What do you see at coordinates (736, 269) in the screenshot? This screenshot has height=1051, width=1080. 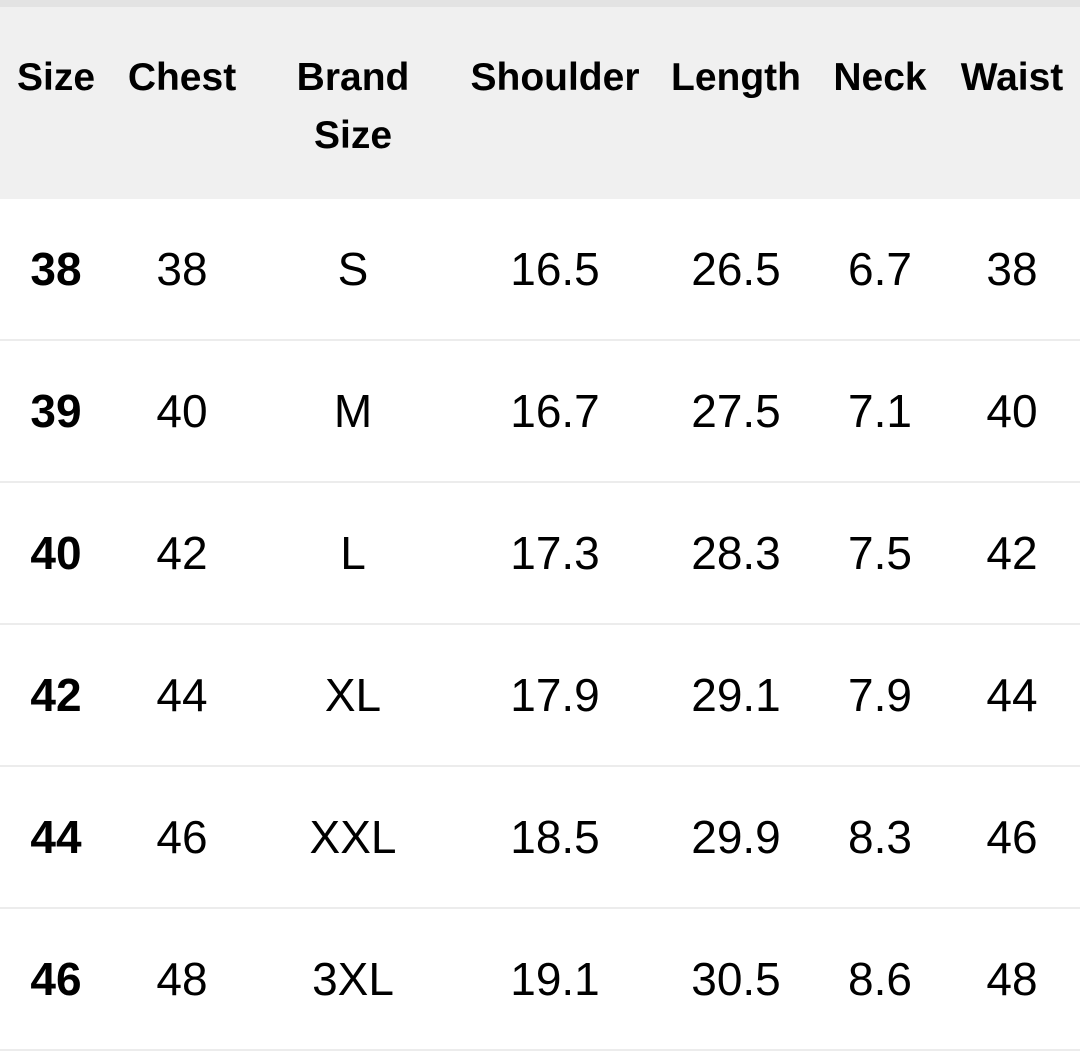 I see `cell-length: 26.5` at bounding box center [736, 269].